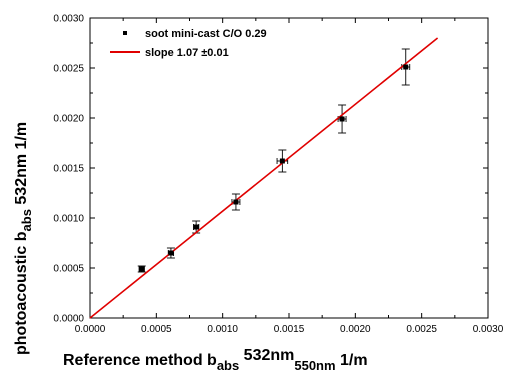 The height and width of the screenshot is (374, 520). What do you see at coordinates (21, 293) in the screenshot?
I see `y-axis-title-main: photoacoustic b` at bounding box center [21, 293].